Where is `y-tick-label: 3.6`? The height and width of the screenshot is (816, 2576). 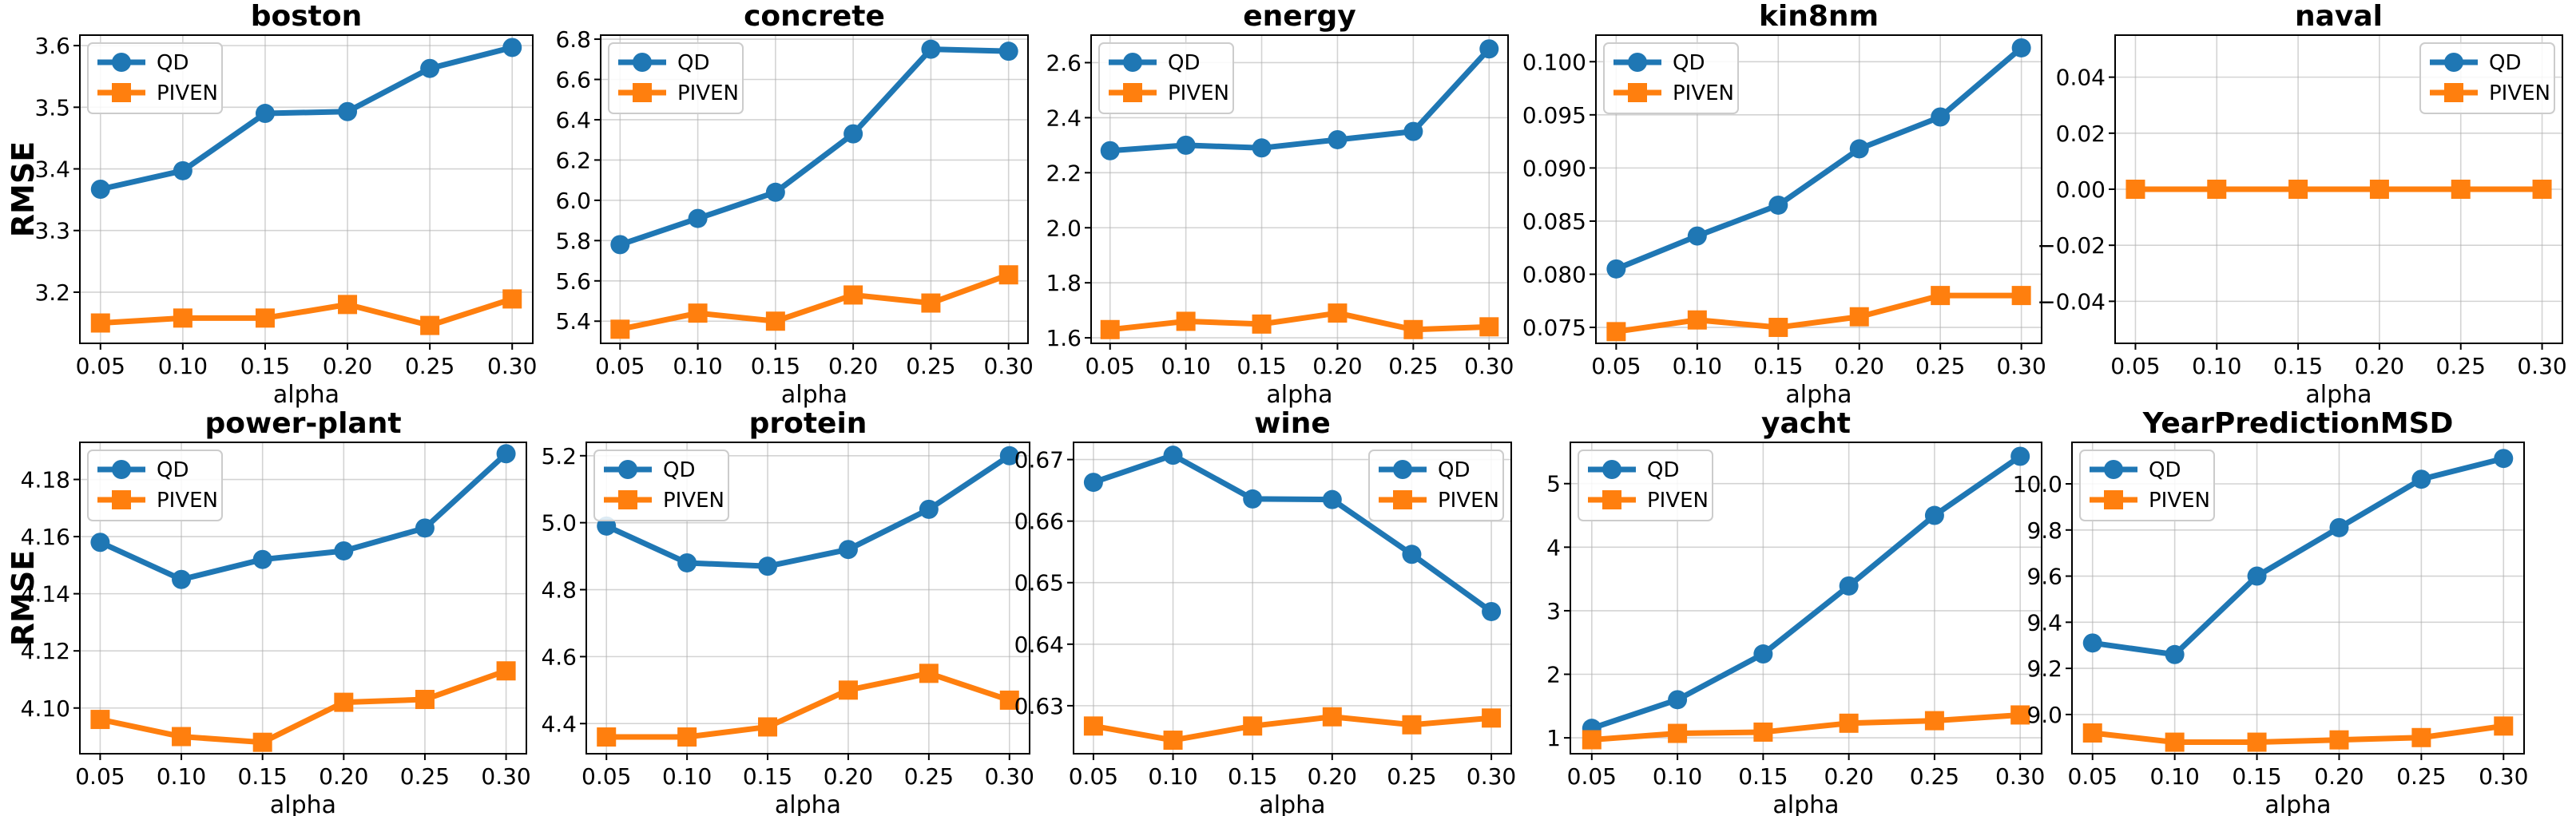 y-tick-label: 3.6 is located at coordinates (52, 46).